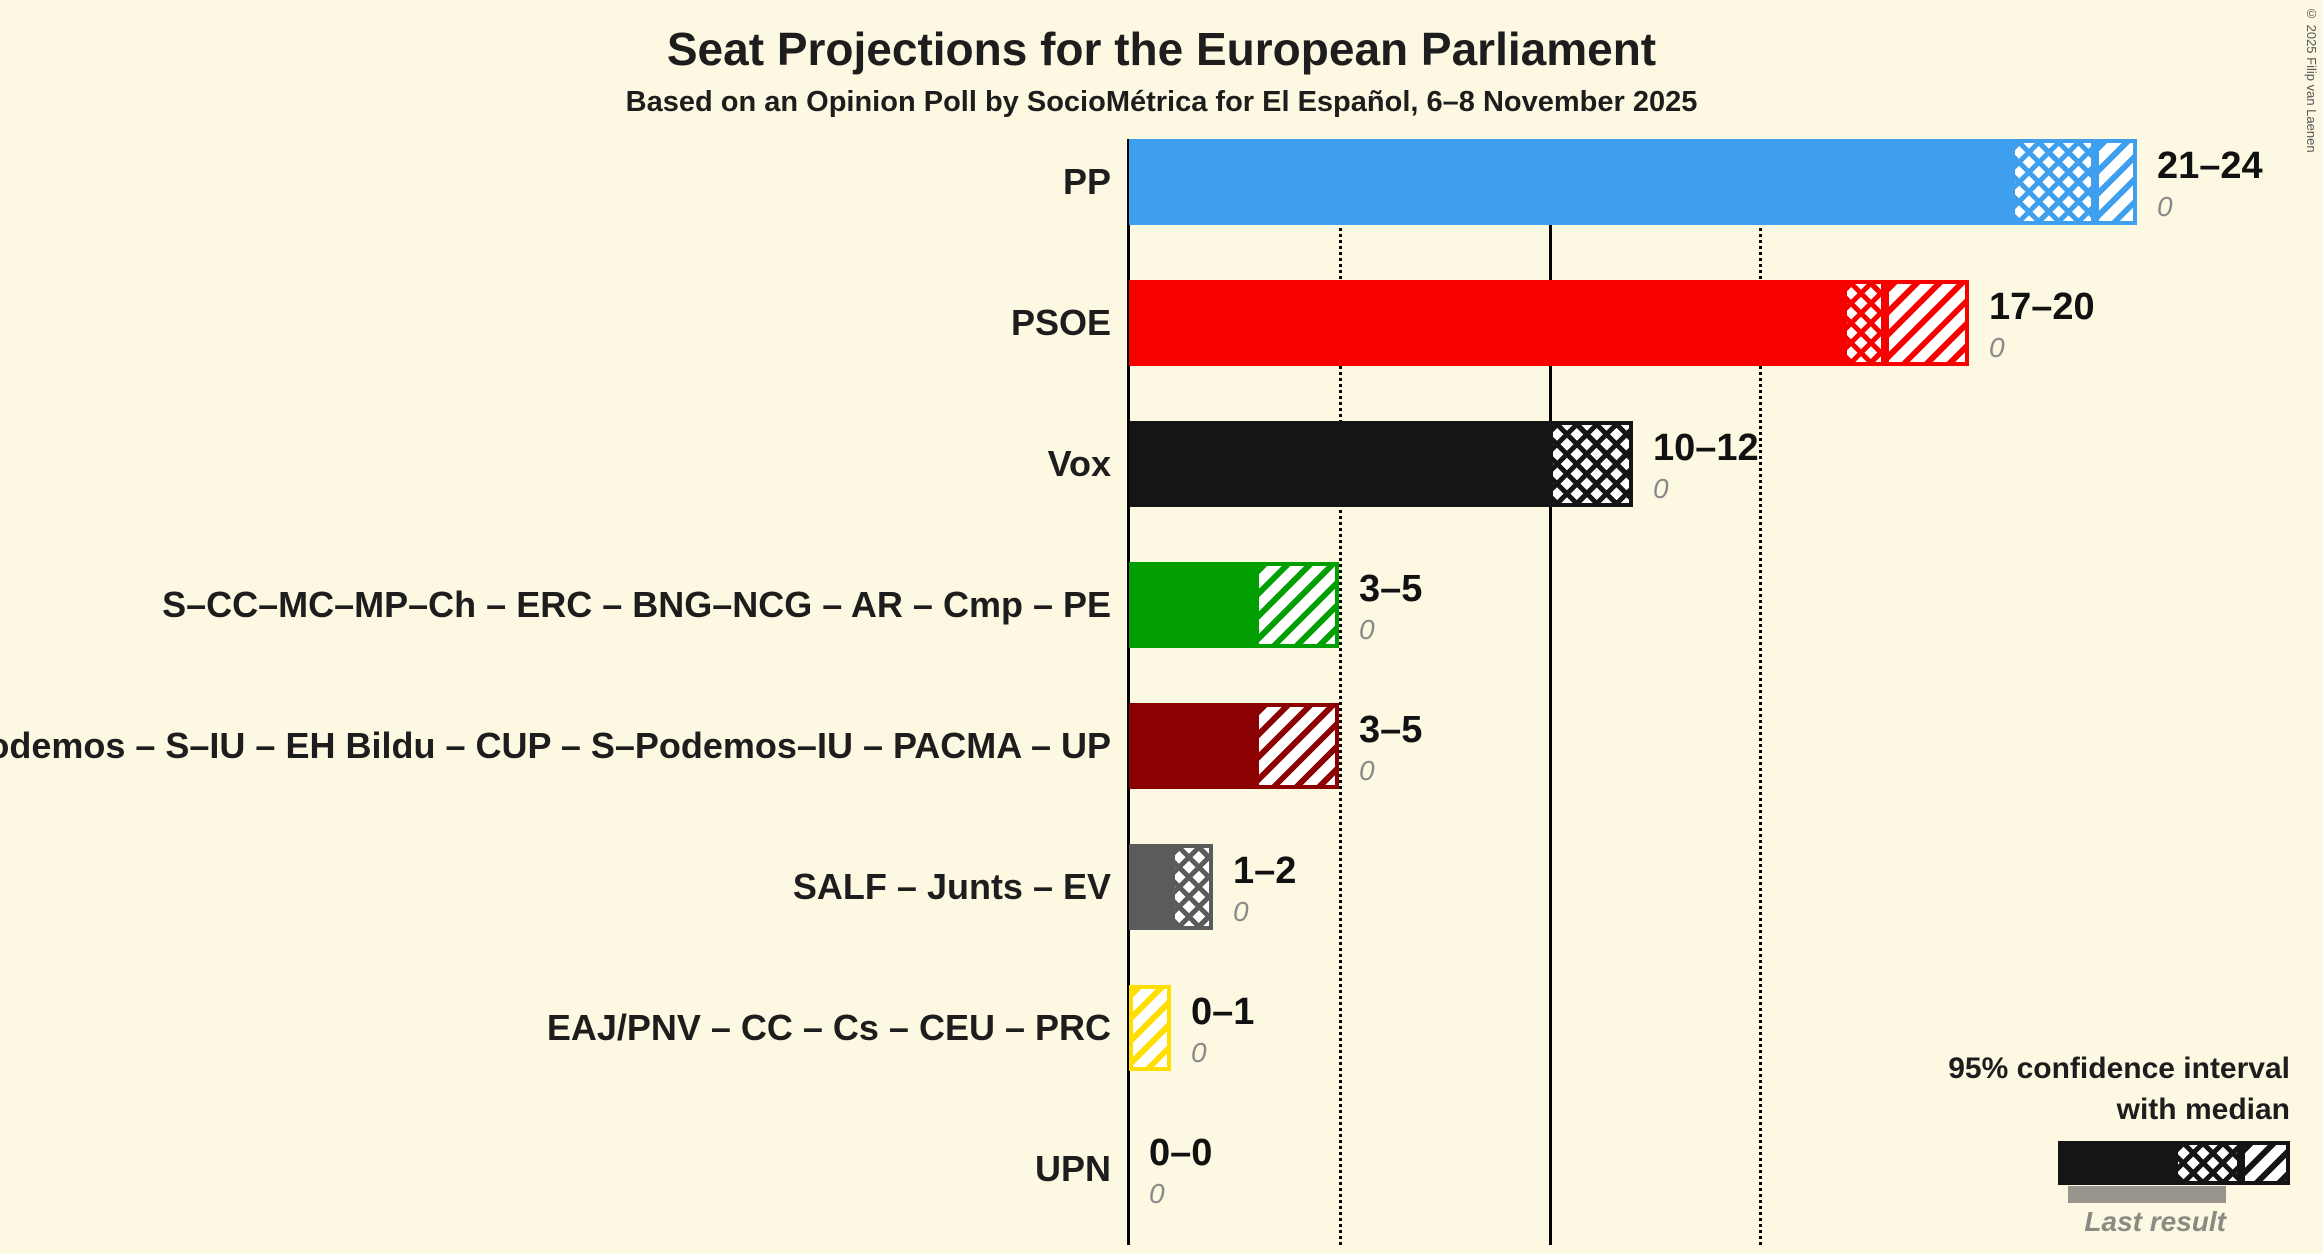  I want to click on legend-last-result-bar, so click(2147, 1194).